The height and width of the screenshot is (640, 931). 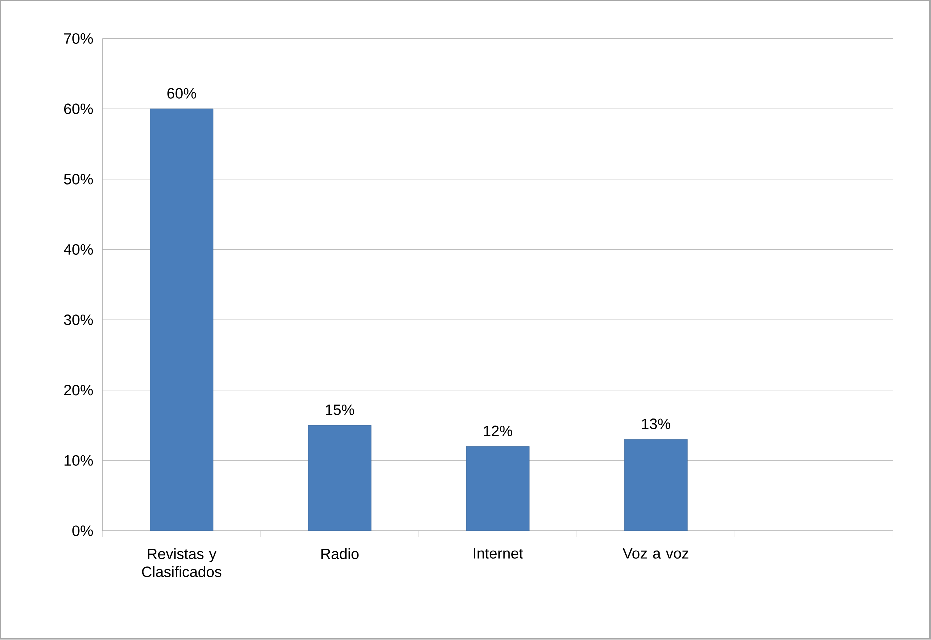 What do you see at coordinates (79, 390) in the screenshot?
I see `y-tick-label: 20%` at bounding box center [79, 390].